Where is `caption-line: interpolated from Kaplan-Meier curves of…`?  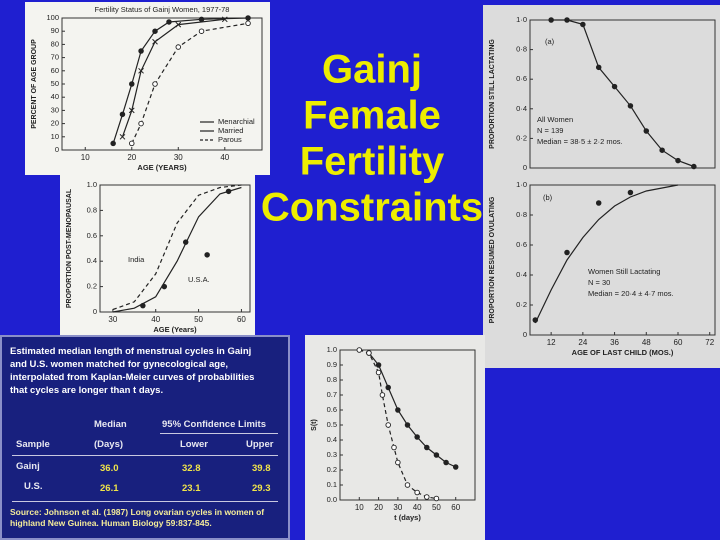
caption-line: interpolated from Kaplan-Meier curves of… is located at coordinates (132, 377).